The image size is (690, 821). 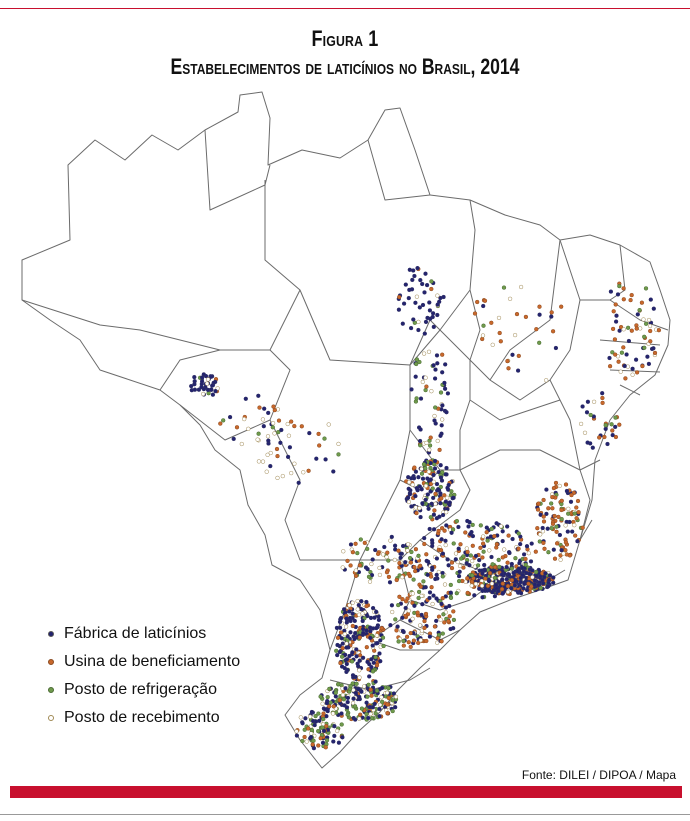 What do you see at coordinates (535, 320) in the screenshot?
I see `boundary-pi` at bounding box center [535, 320].